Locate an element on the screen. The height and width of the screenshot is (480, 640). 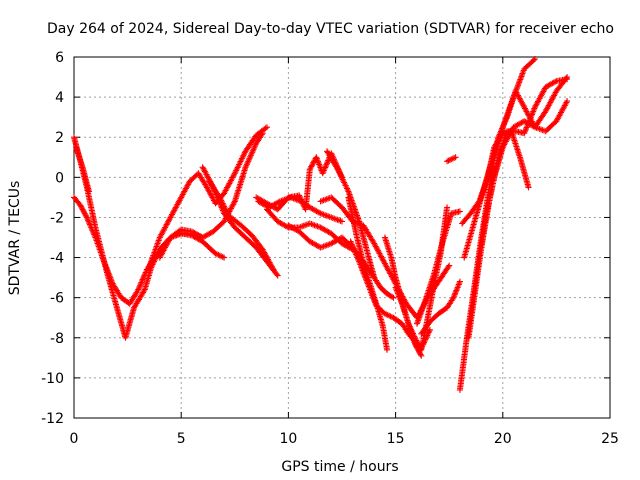
y-tick-label: -6 is located at coordinates (57, 299).